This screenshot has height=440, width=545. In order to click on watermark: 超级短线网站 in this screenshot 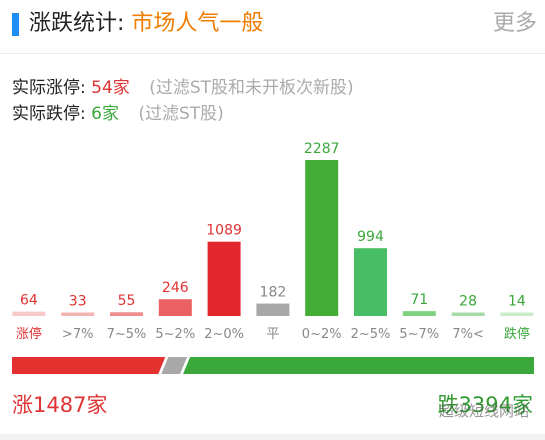, I will do `click(483, 411)`.